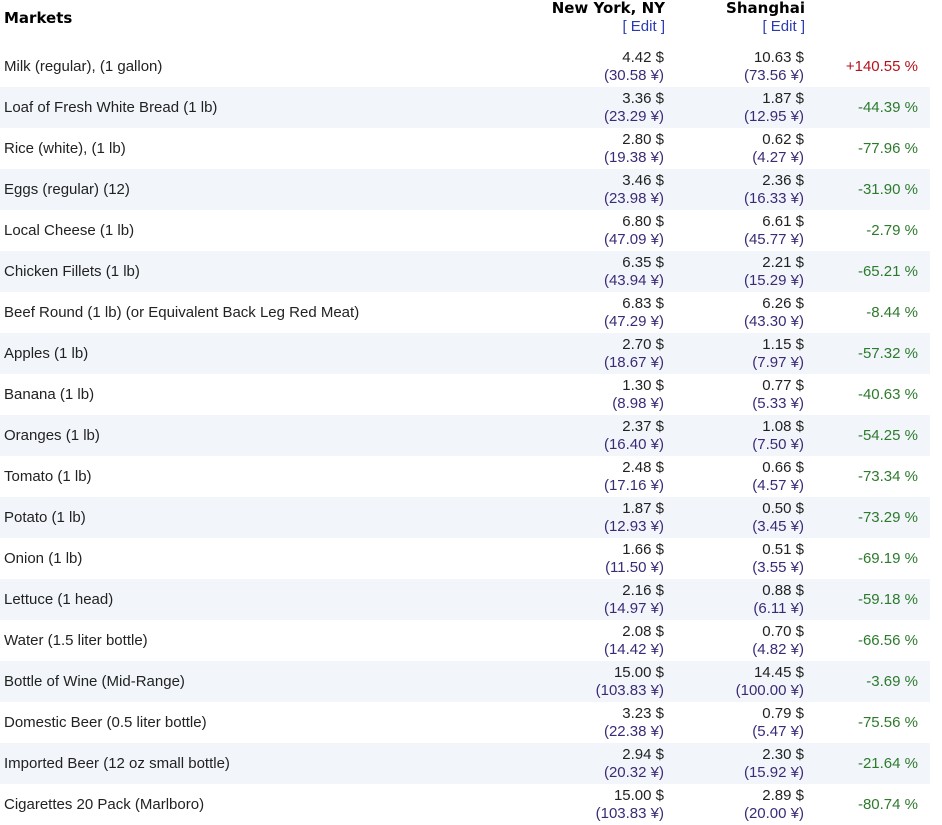  Describe the element at coordinates (783, 590) in the screenshot. I see `sh-price-usd: 0.88 $` at that location.